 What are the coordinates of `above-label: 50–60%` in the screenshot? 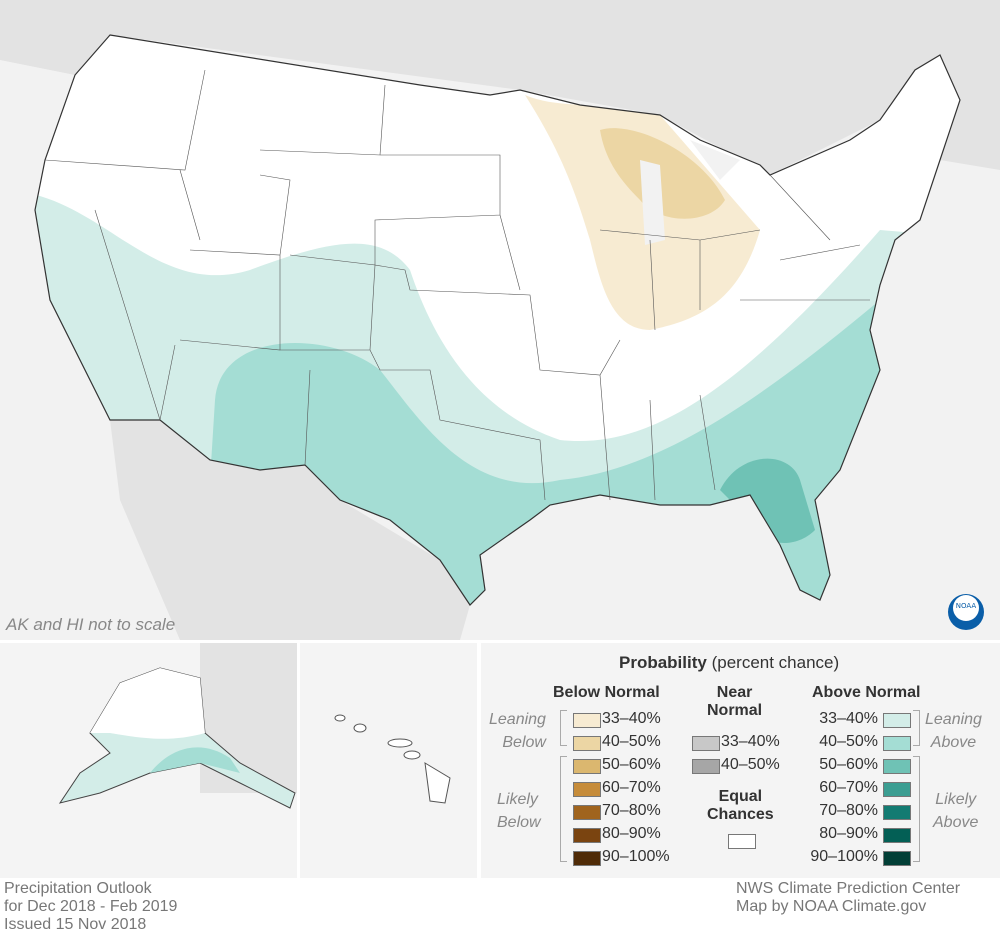 It's located at (848, 764).